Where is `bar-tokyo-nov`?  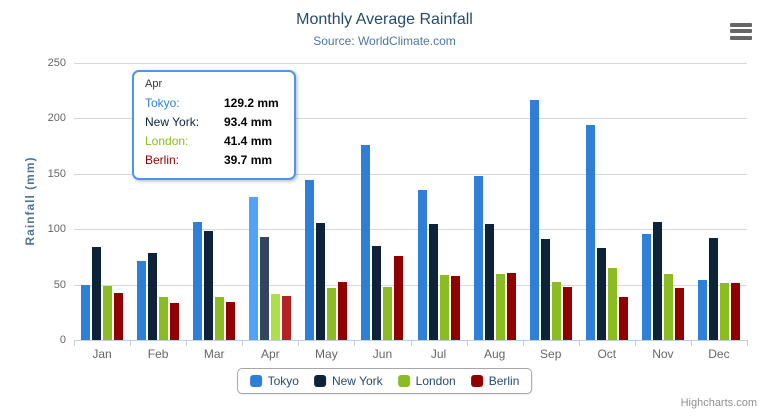 bar-tokyo-nov is located at coordinates (646, 287).